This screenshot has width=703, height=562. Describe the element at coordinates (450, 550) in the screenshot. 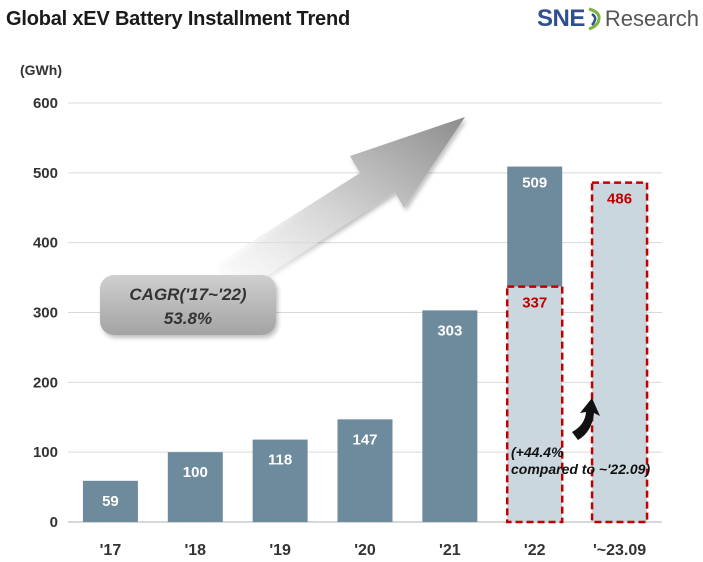

I see `x-tick-label: '21` at that location.